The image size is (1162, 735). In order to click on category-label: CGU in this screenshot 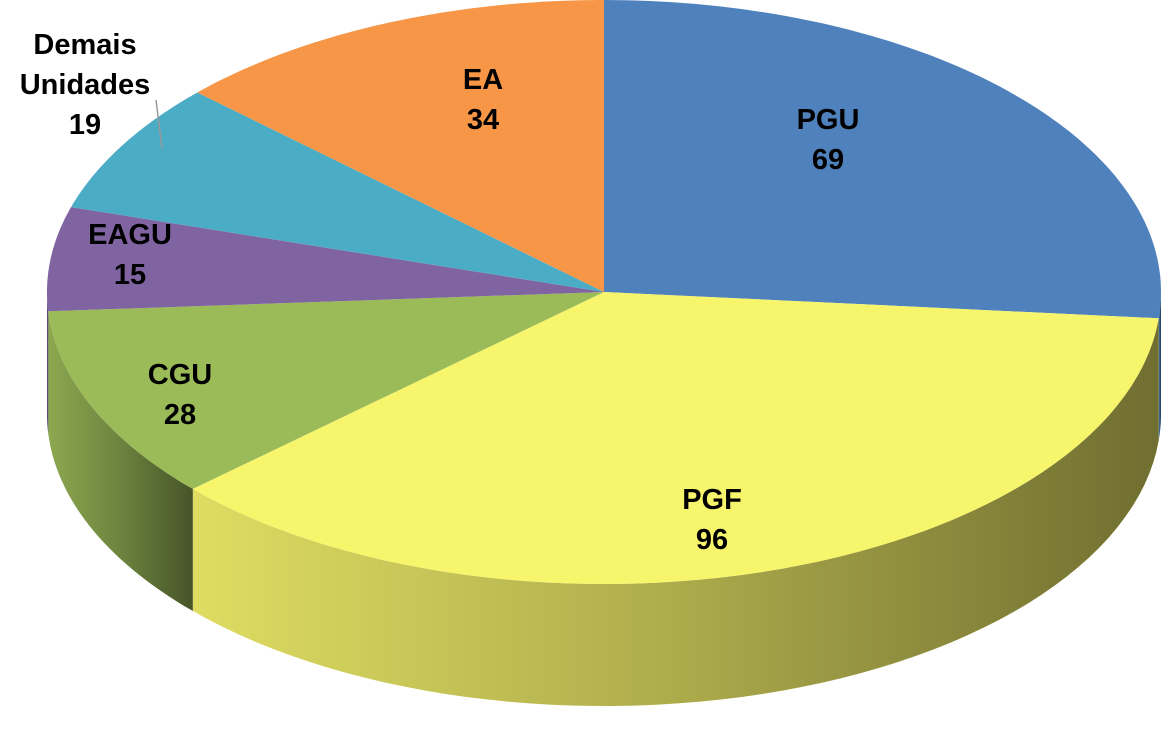, I will do `click(180, 375)`.